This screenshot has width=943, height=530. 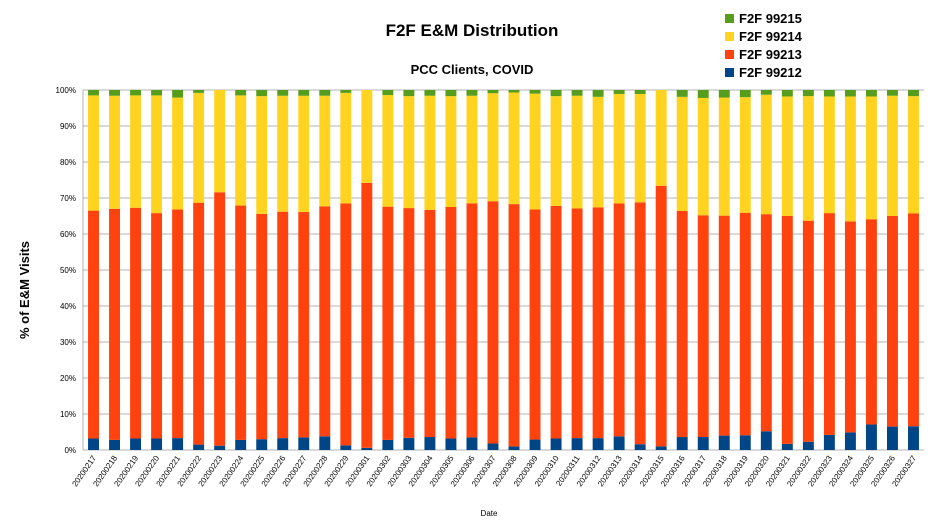 What do you see at coordinates (68, 342) in the screenshot?
I see `y-tick-label: 30%` at bounding box center [68, 342].